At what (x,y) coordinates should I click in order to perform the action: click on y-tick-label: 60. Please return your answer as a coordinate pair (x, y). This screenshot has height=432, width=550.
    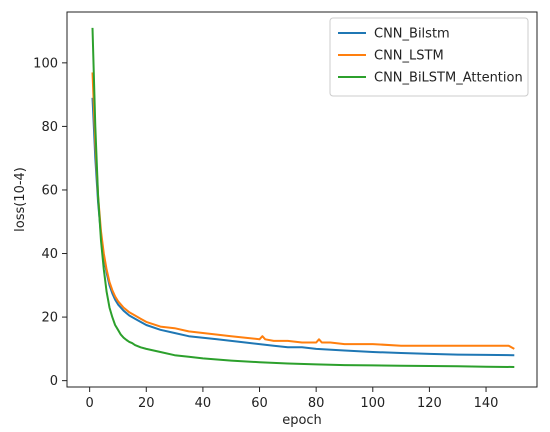
    Looking at the image, I should click on (49, 190).